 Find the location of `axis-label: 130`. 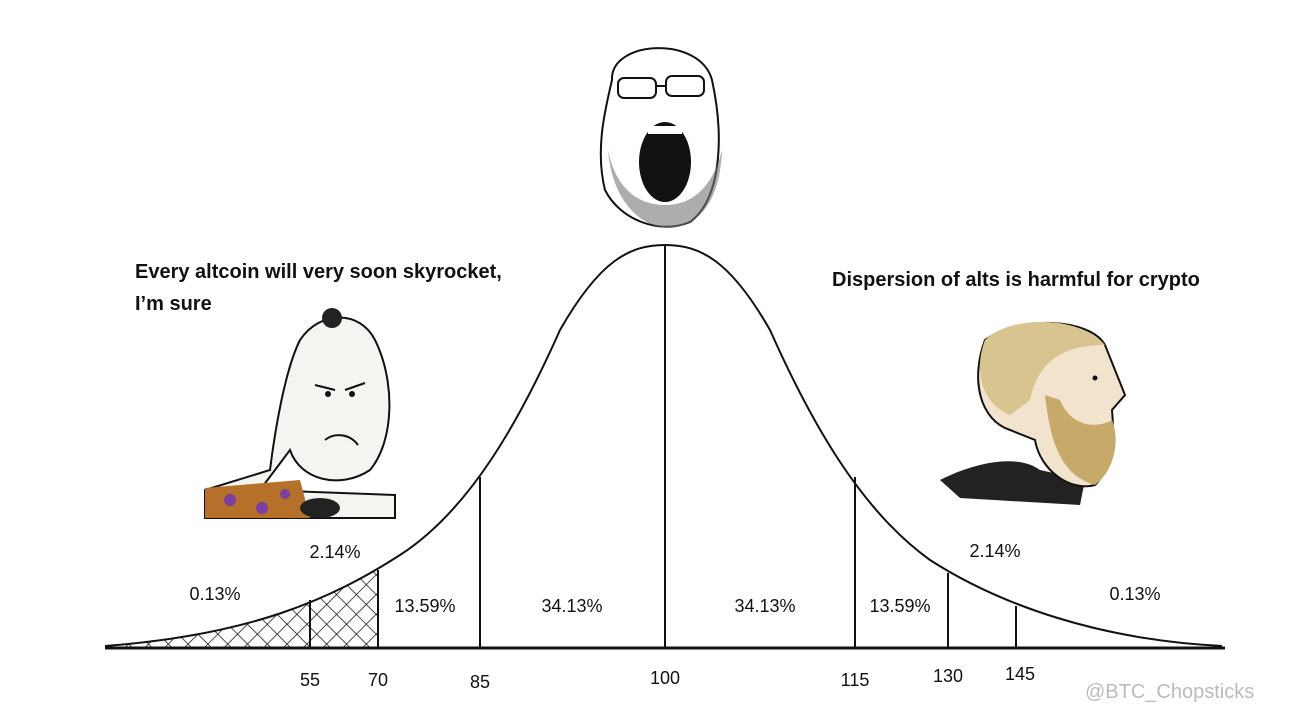

axis-label: 130 is located at coordinates (948, 676).